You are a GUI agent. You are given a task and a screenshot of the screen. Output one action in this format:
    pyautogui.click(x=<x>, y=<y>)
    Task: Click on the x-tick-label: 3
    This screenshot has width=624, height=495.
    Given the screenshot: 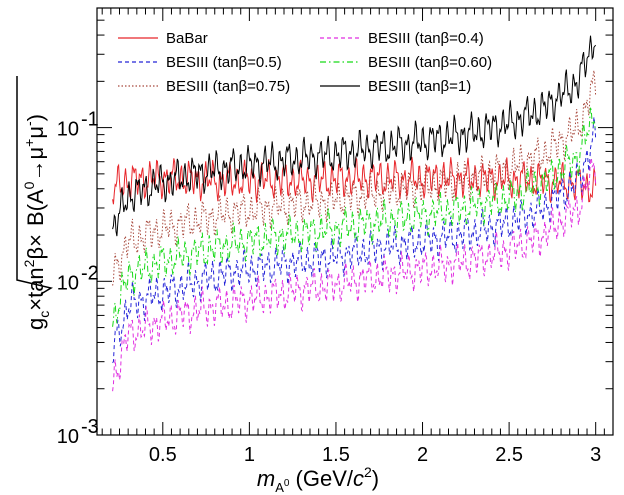 What is the action you would take?
    pyautogui.click(x=595, y=455)
    